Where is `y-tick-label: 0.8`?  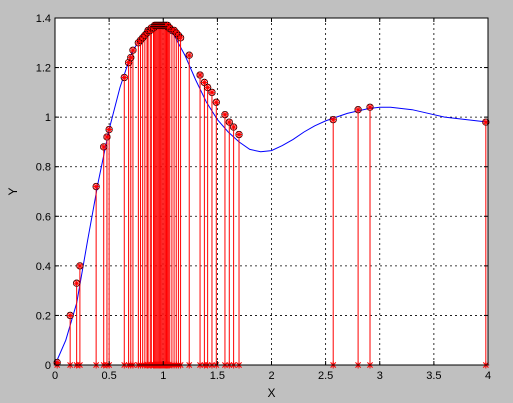
y-tick-label: 0.8 is located at coordinates (43, 168).